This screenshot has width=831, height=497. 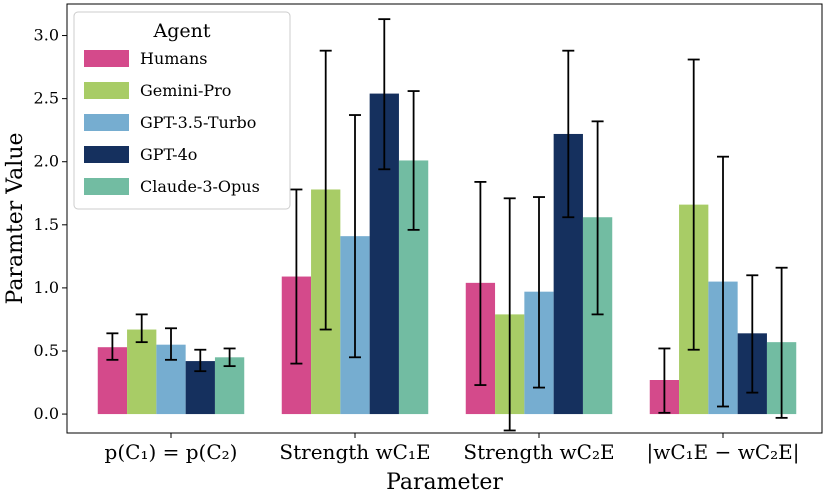 I want to click on x-tick-label: p(C₁) = p(C₂), so click(x=171, y=452).